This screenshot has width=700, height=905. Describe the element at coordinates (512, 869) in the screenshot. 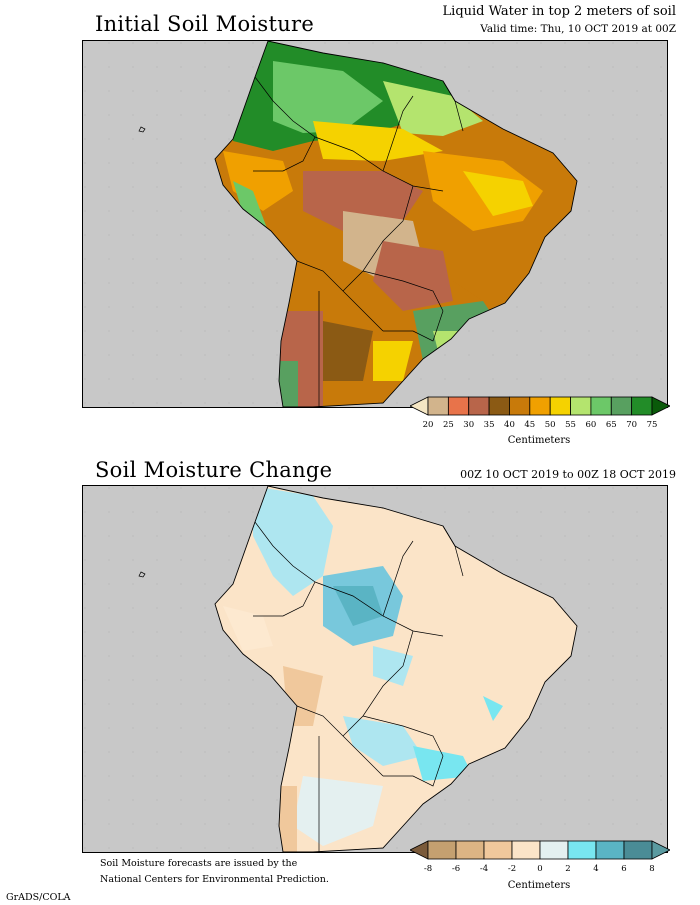

I see `soil-moisture-change-colorbar-tick-label: -2` at that location.